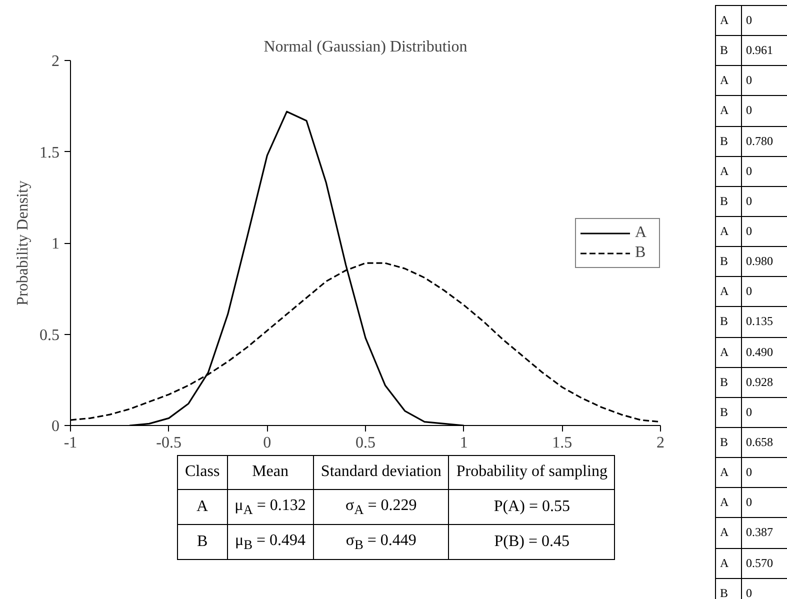 Image resolution: width=787 pixels, height=599 pixels. Describe the element at coordinates (764, 533) in the screenshot. I see `text: 0.387` at that location.